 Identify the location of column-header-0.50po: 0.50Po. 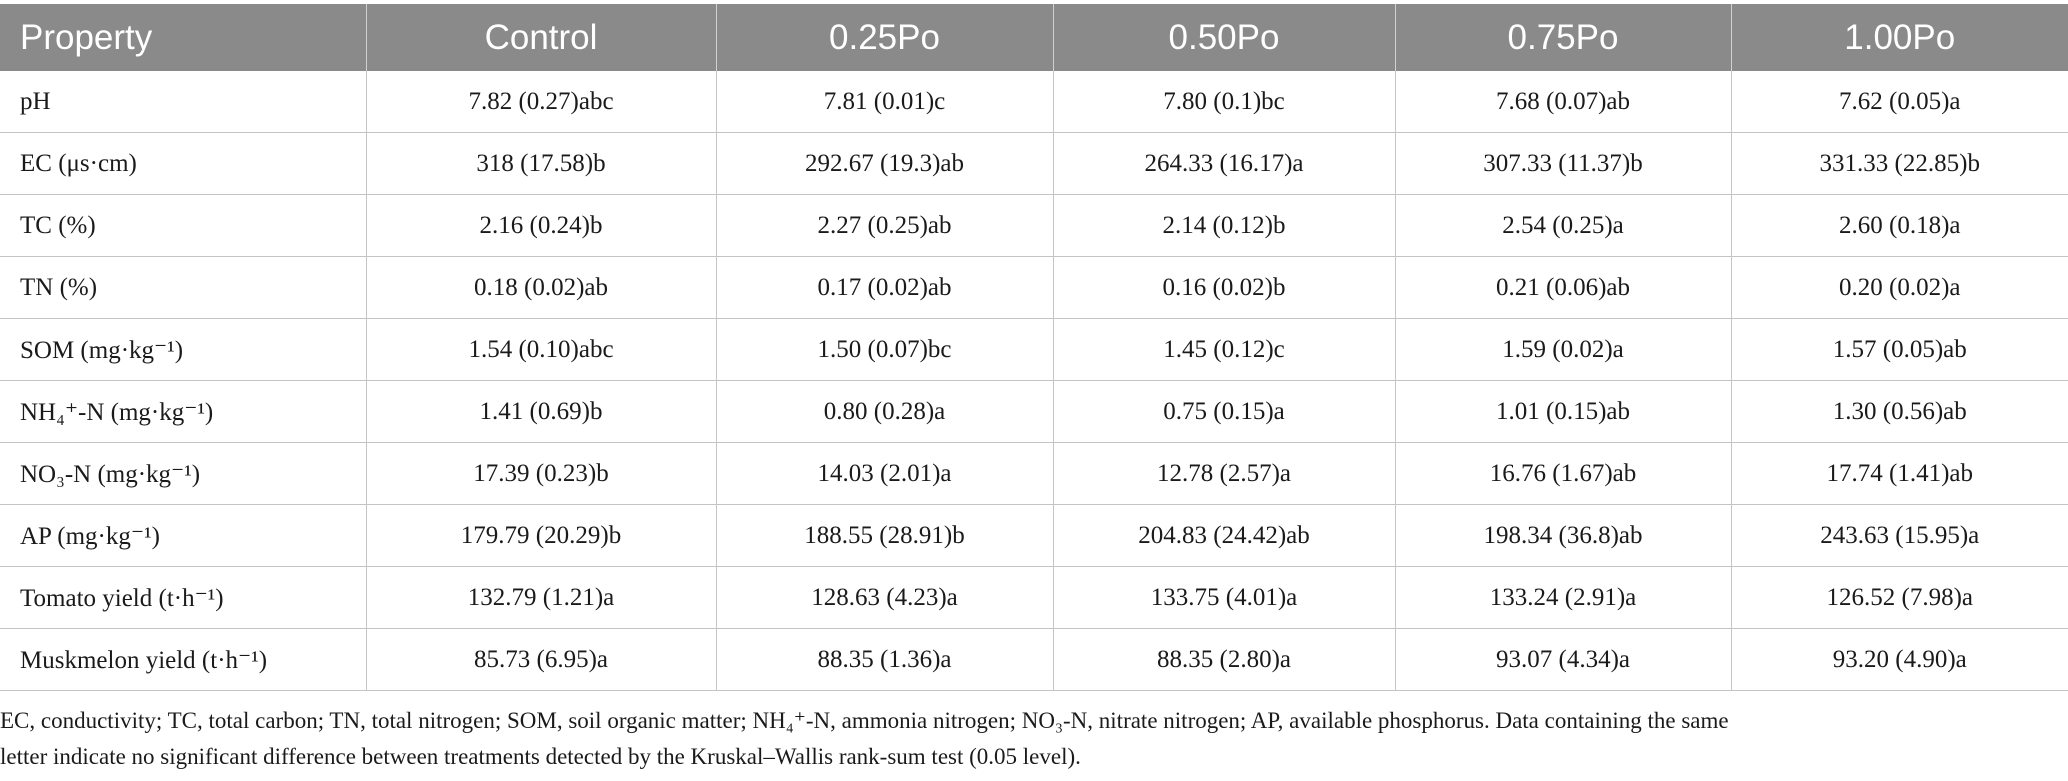
(1224, 37).